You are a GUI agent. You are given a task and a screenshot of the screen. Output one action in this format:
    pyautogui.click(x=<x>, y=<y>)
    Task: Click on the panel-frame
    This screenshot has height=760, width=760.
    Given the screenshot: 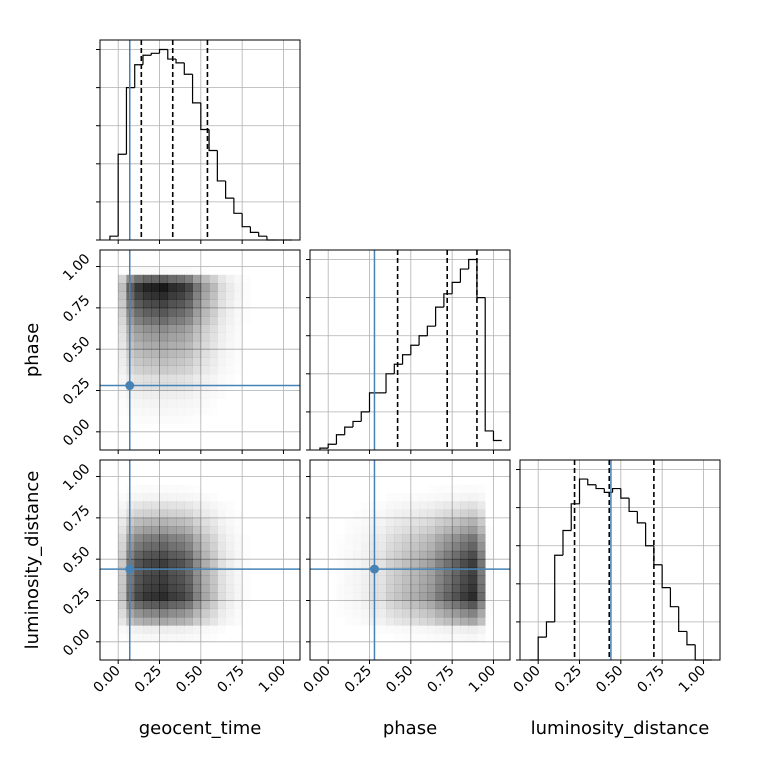 What is the action you would take?
    pyautogui.click(x=620, y=560)
    